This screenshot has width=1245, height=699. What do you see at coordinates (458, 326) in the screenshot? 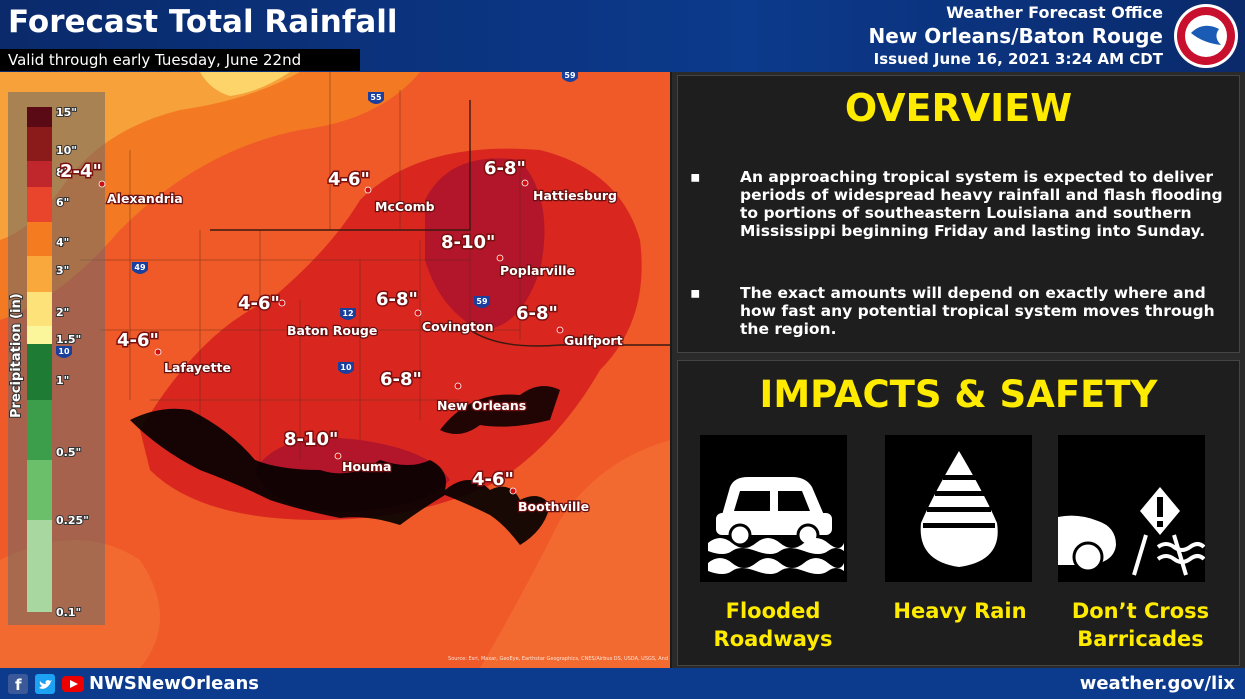
I see `city-label: Covington` at bounding box center [458, 326].